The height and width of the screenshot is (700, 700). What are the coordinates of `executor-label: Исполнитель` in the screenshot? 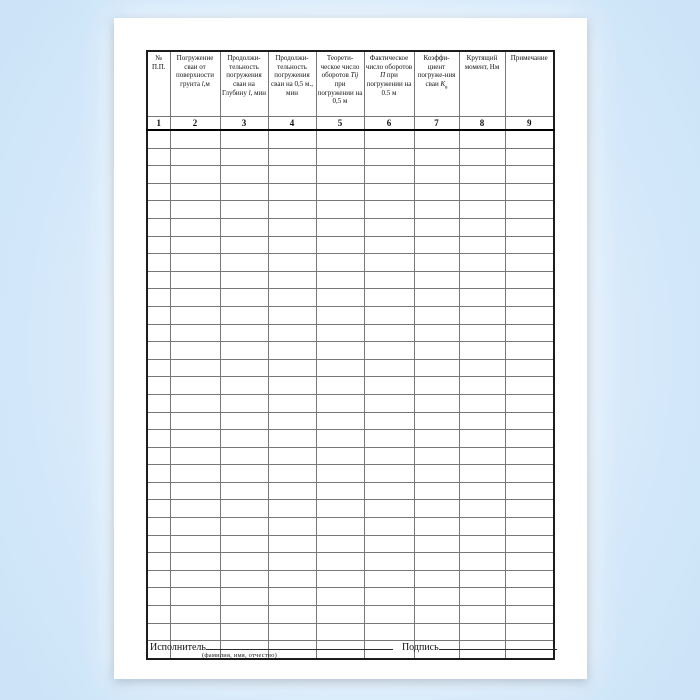 It's located at (178, 647).